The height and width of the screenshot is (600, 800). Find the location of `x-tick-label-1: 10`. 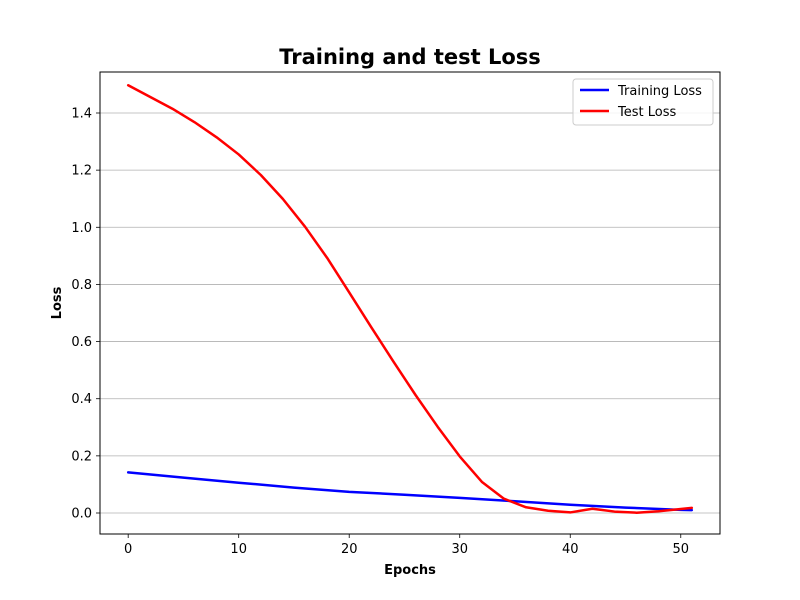

x-tick-label-1: 10 is located at coordinates (238, 549).